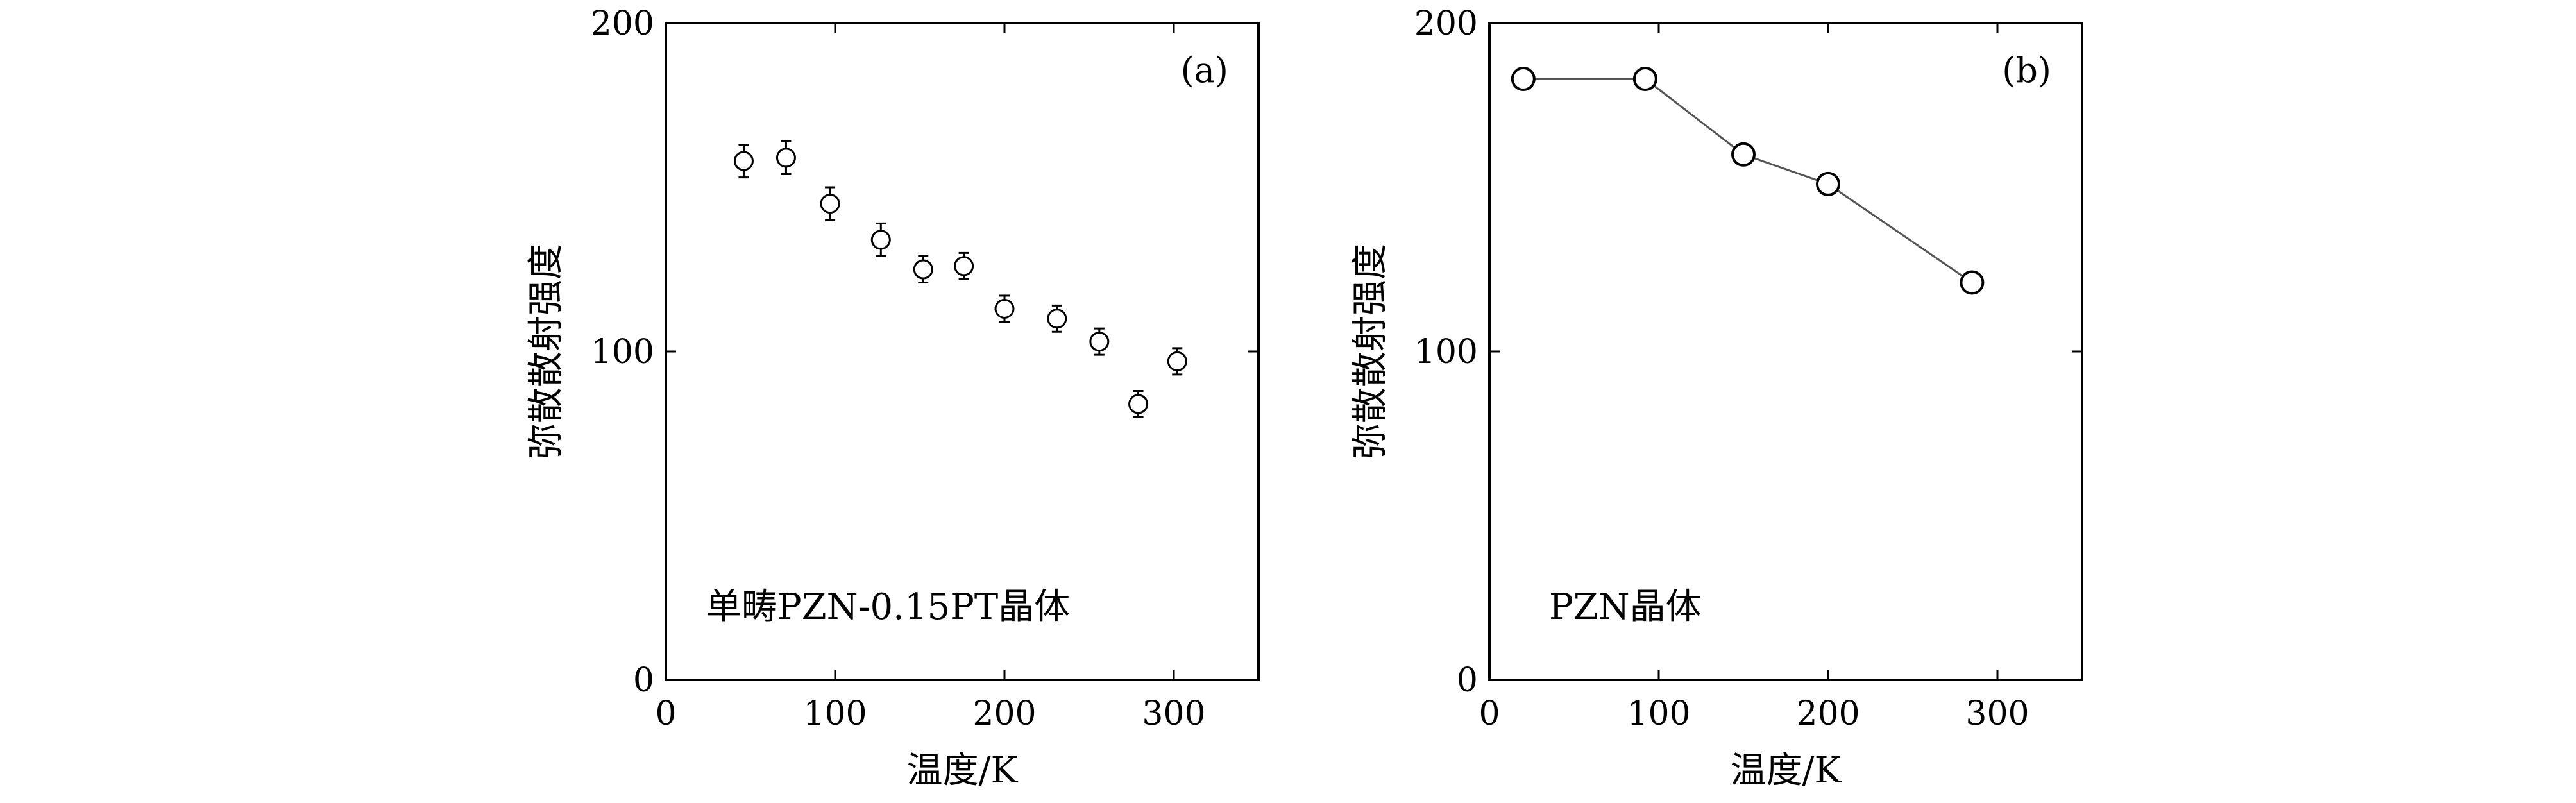  What do you see at coordinates (1204, 70) in the screenshot?
I see `panel-label-a: (a)` at bounding box center [1204, 70].